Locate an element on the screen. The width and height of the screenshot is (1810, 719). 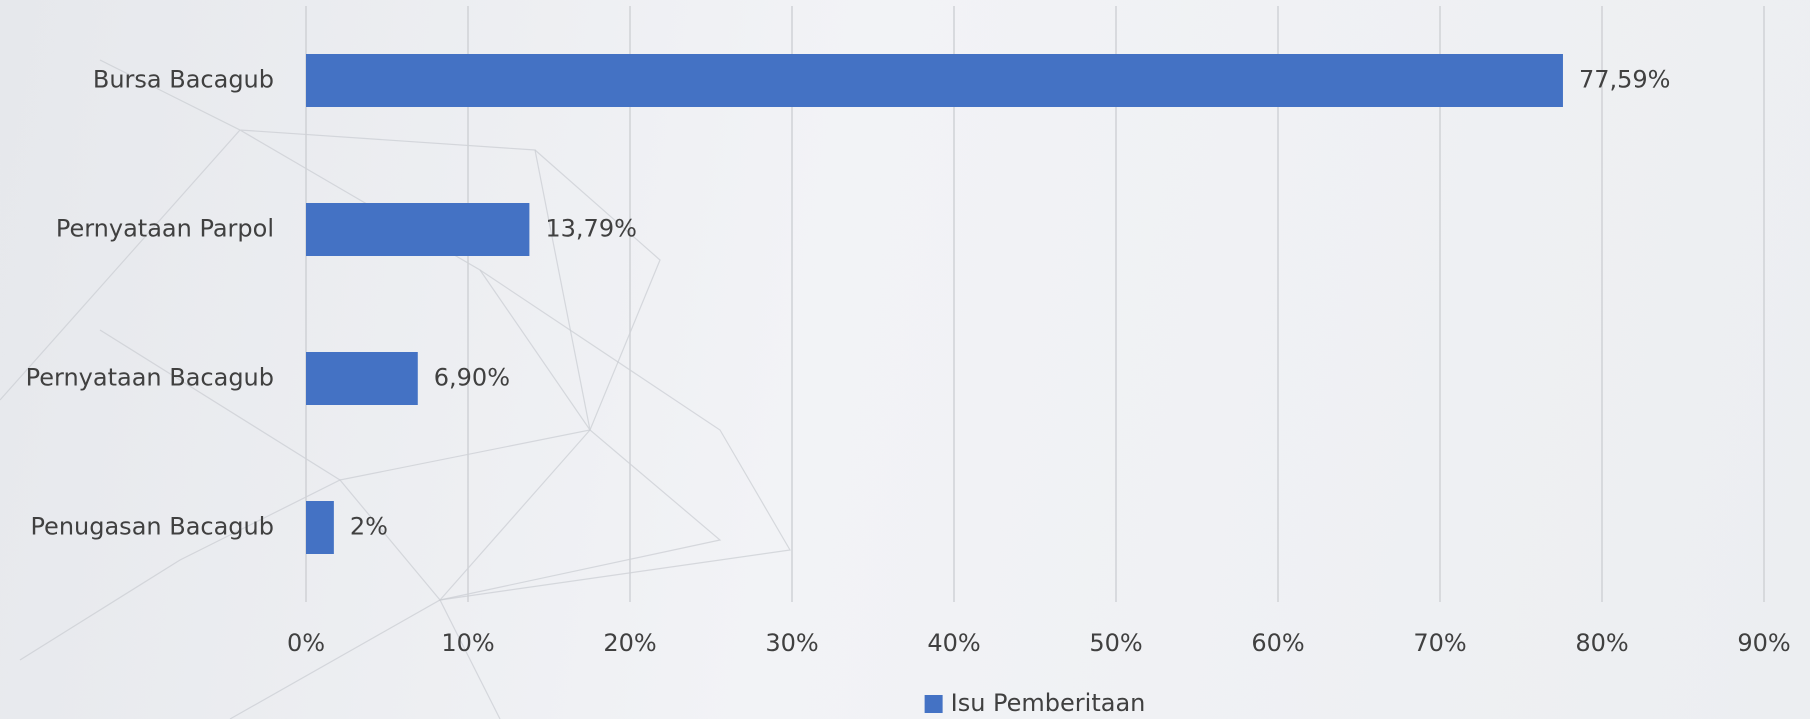
legend-label: Isu Pemberitaan is located at coordinates (1048, 703).